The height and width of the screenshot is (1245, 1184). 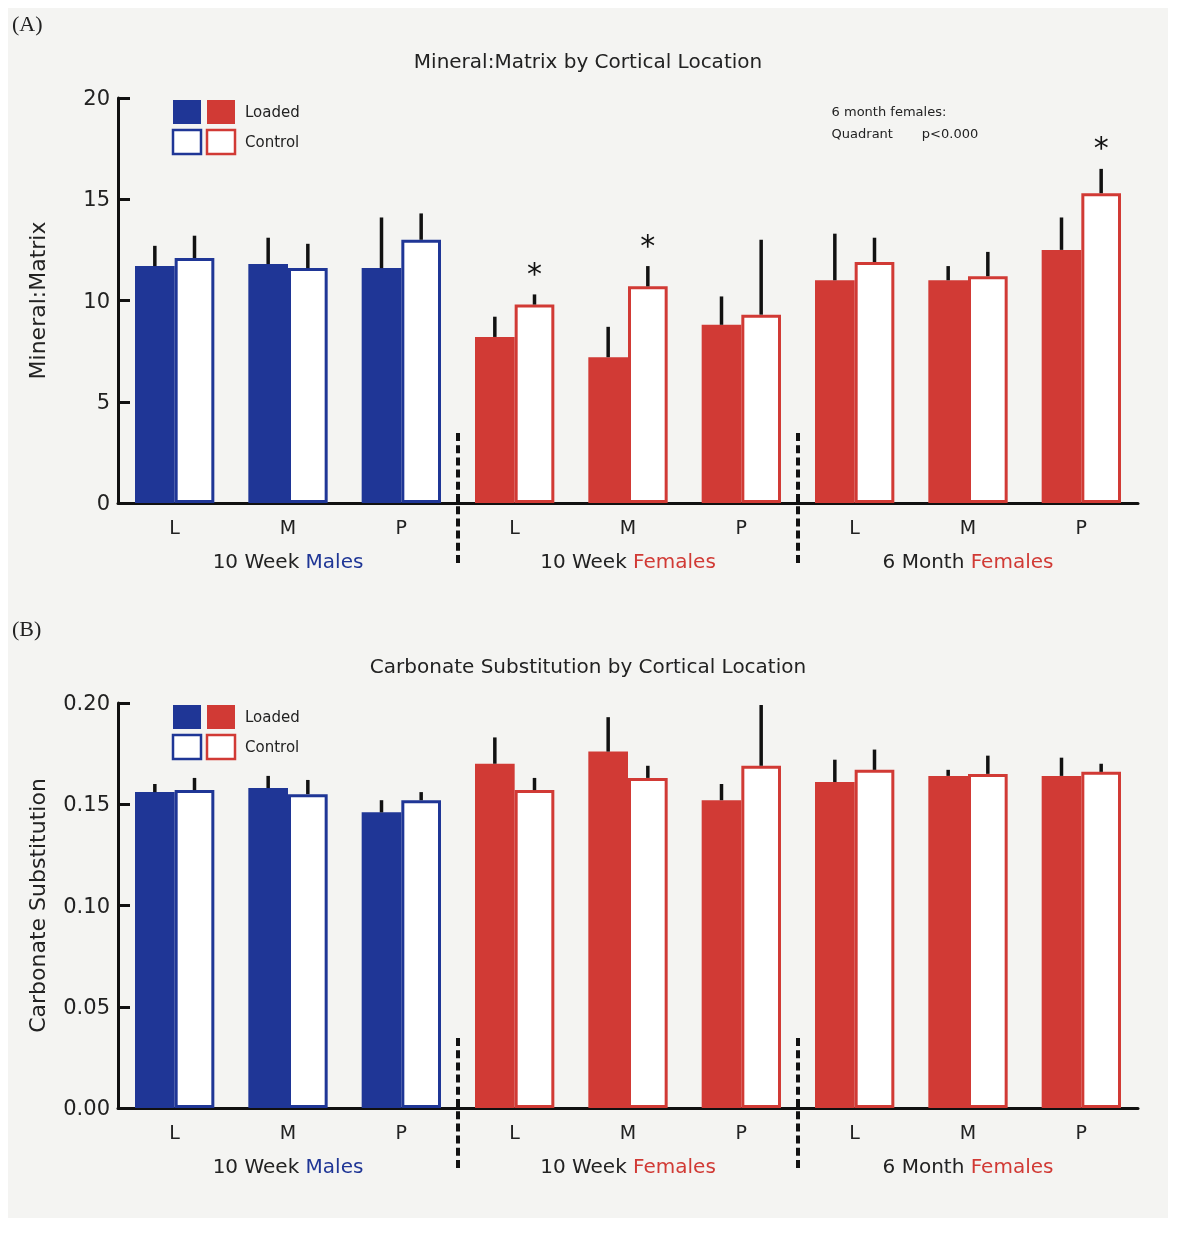 What do you see at coordinates (96, 199) in the screenshot?
I see `y-tick-label: 15` at bounding box center [96, 199].